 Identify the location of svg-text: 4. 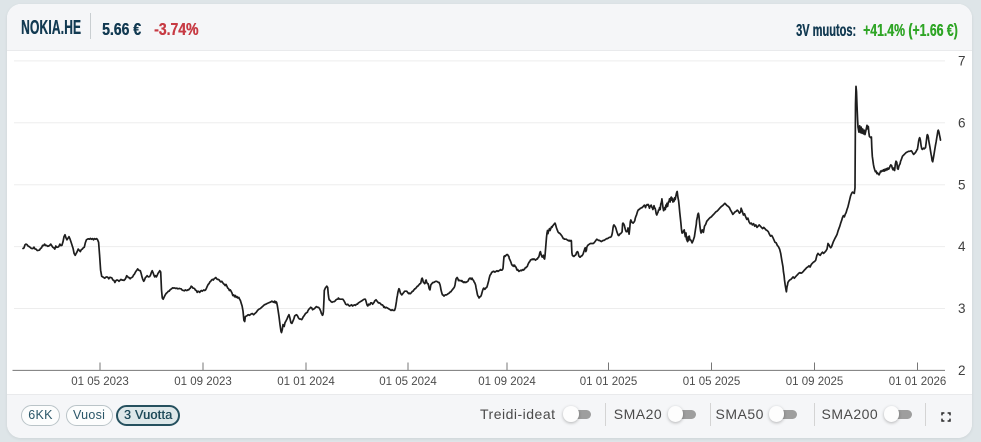
(962, 246).